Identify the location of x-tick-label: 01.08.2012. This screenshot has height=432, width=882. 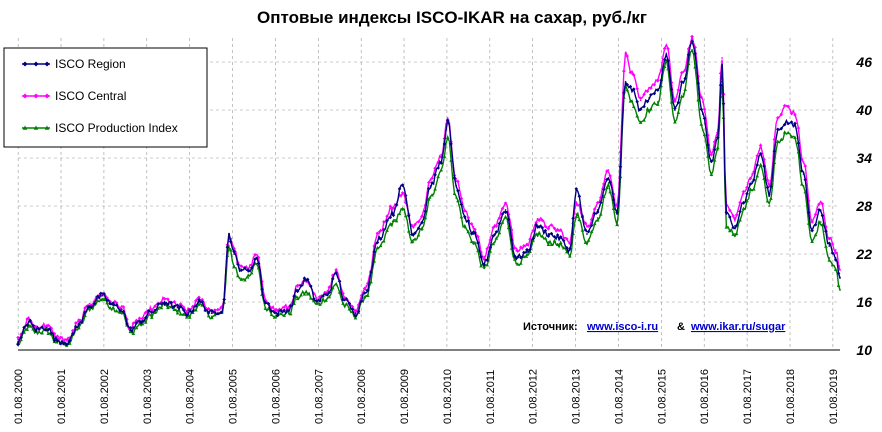
(534, 396).